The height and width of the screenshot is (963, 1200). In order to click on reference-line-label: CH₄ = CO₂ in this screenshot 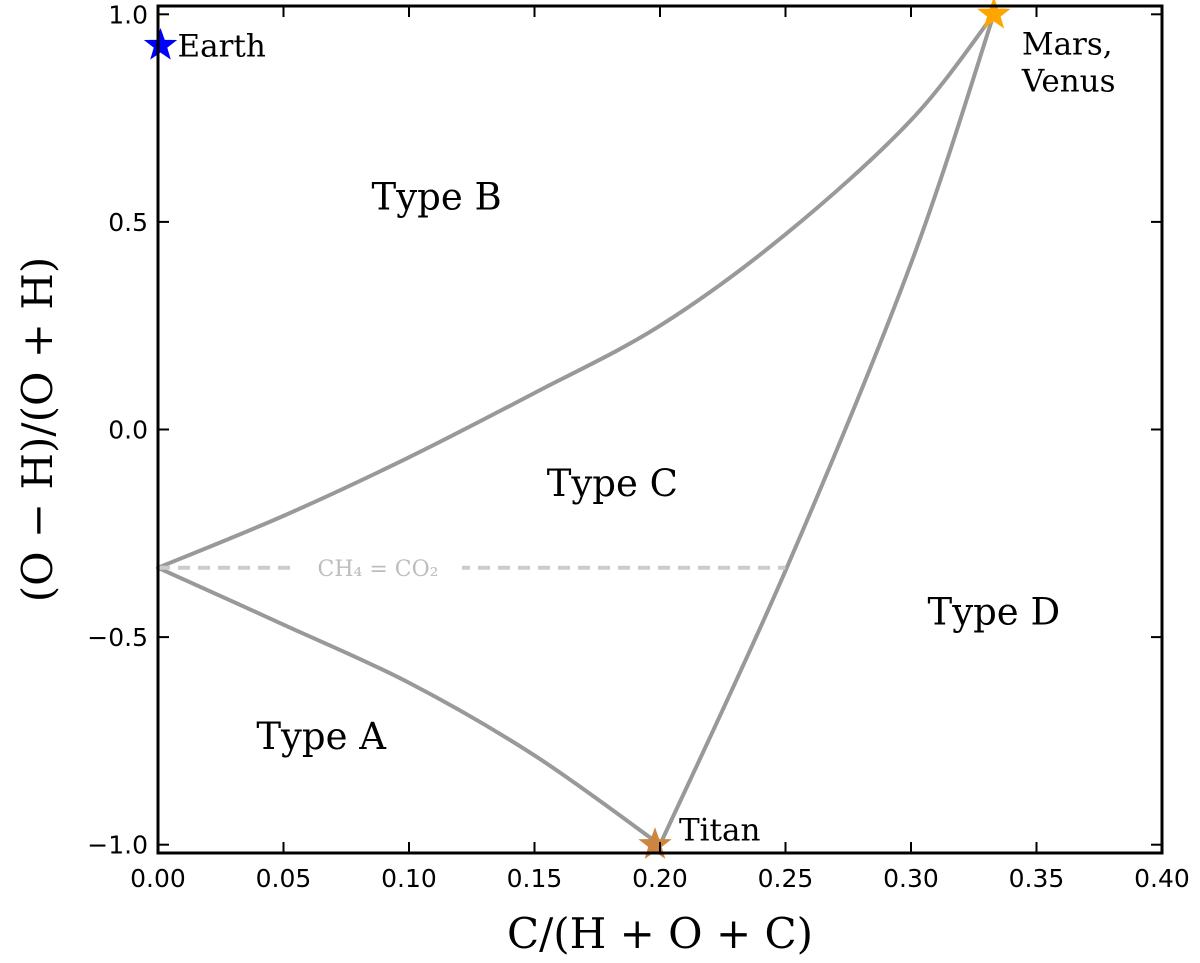, I will do `click(378, 569)`.